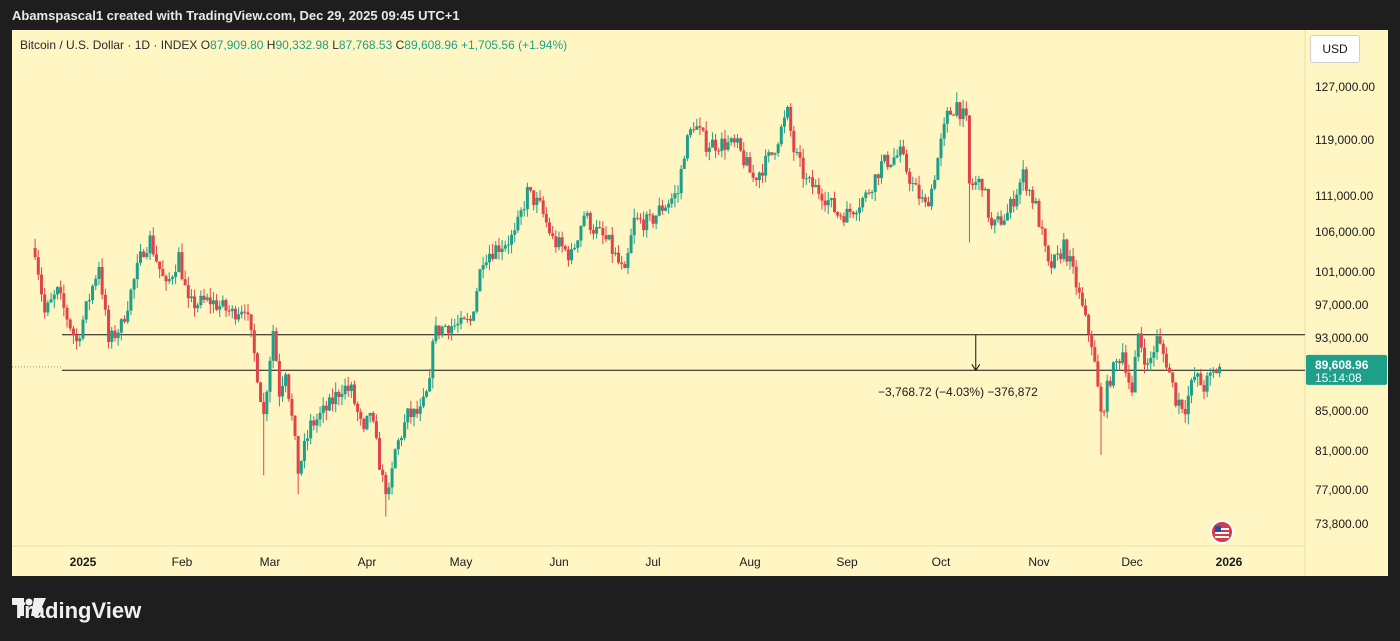  Describe the element at coordinates (1131, 562) in the screenshot. I see `x-tick-label: Dec` at that location.